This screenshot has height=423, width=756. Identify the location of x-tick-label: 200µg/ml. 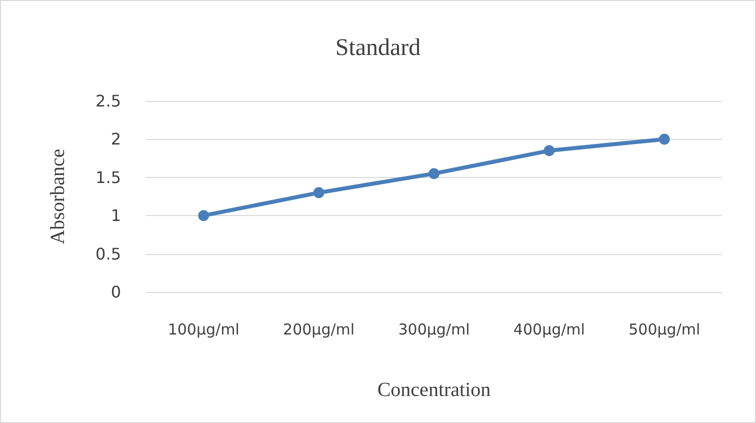
(319, 329).